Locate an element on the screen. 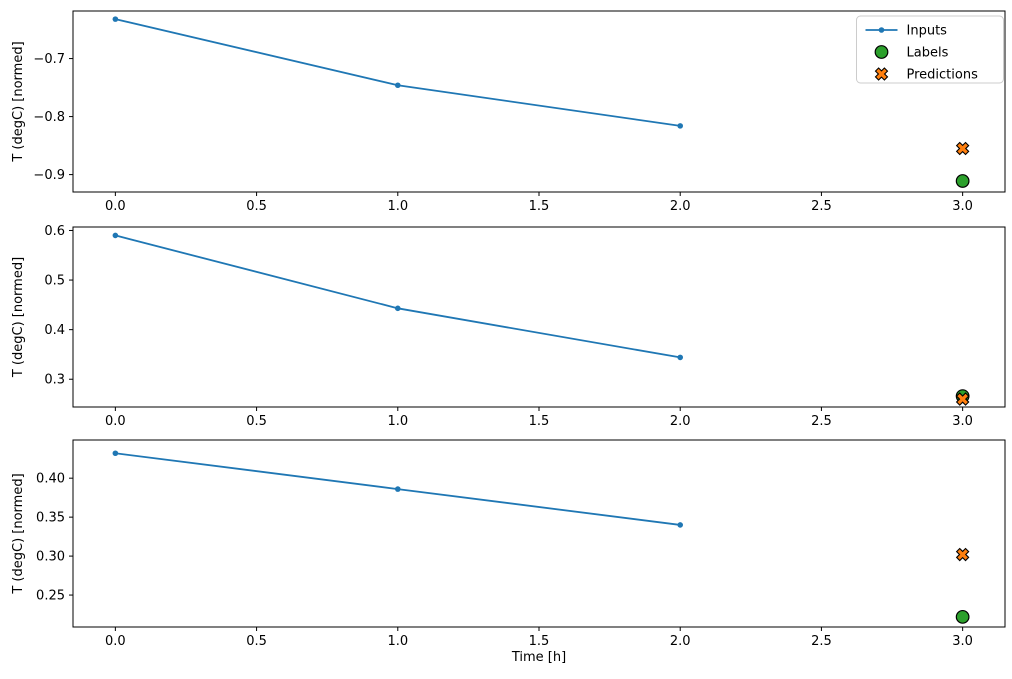 This screenshot has width=1012, height=679. y-tick-label: 0.4 is located at coordinates (54, 330).